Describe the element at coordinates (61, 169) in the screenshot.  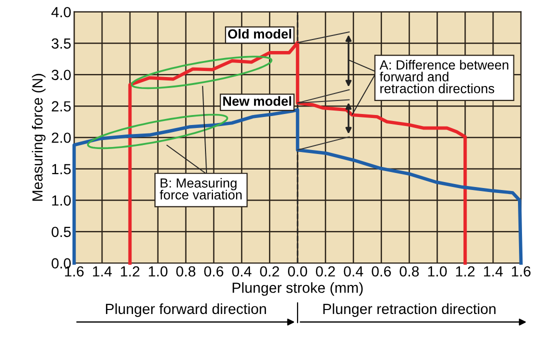
I see `y-tick-label: 1.5` at that location.